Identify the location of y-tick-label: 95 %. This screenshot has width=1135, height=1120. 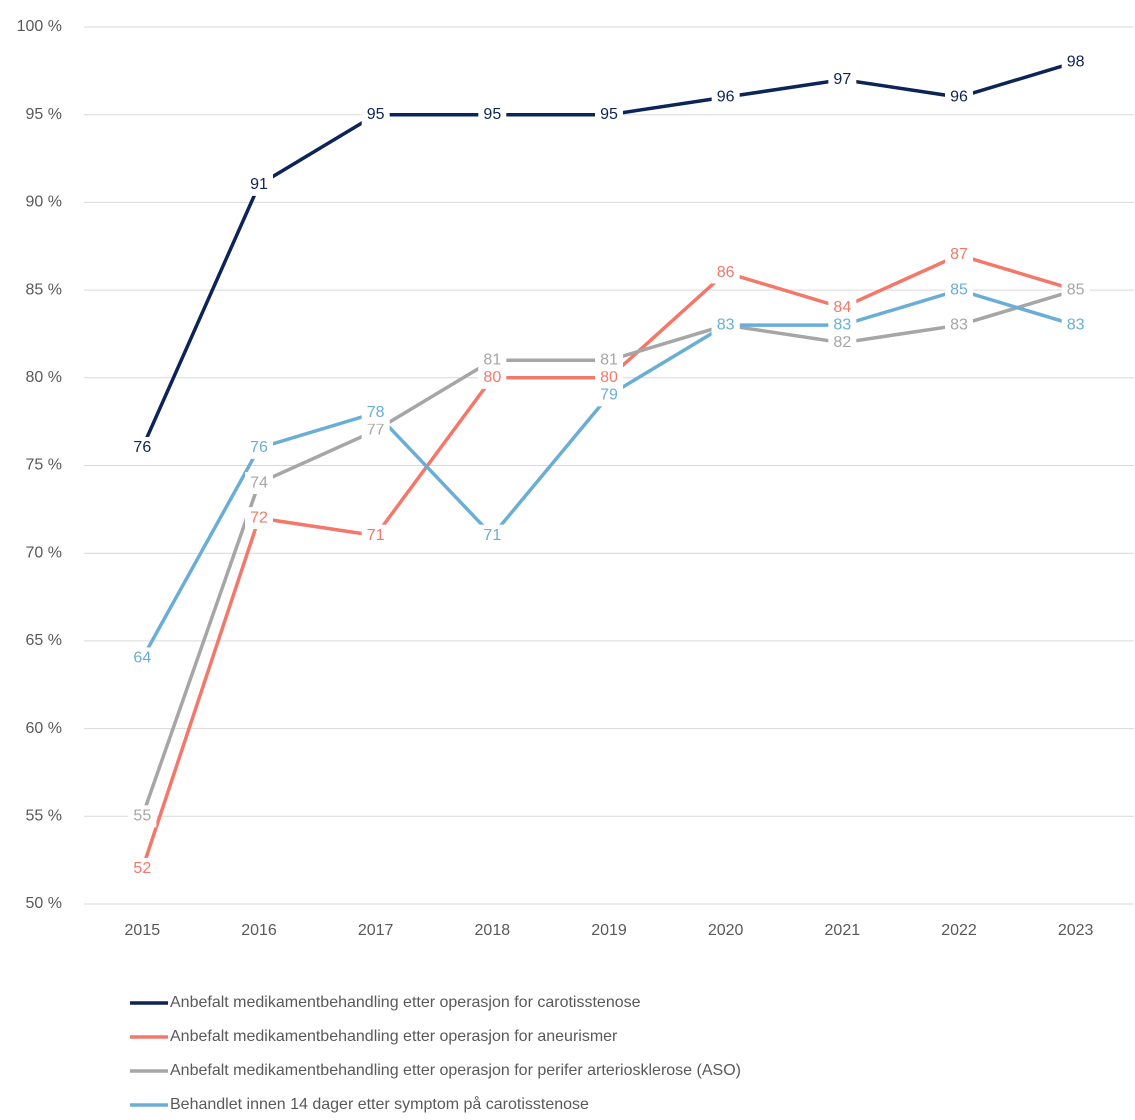
(44, 114).